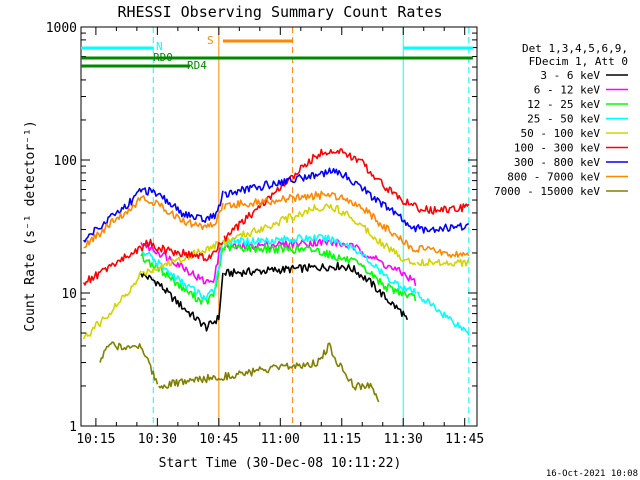  What do you see at coordinates (567, 90) in the screenshot?
I see `legend-entry-label: 6 - 12 keV` at bounding box center [567, 90].